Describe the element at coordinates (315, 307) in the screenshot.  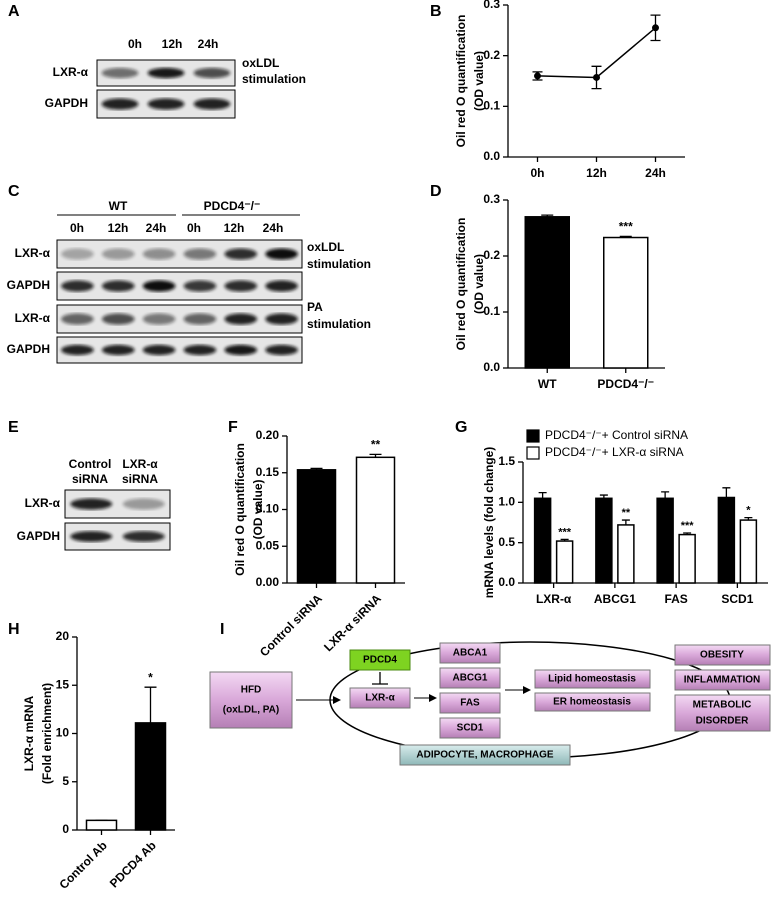
I see `treatment: PA` at that location.